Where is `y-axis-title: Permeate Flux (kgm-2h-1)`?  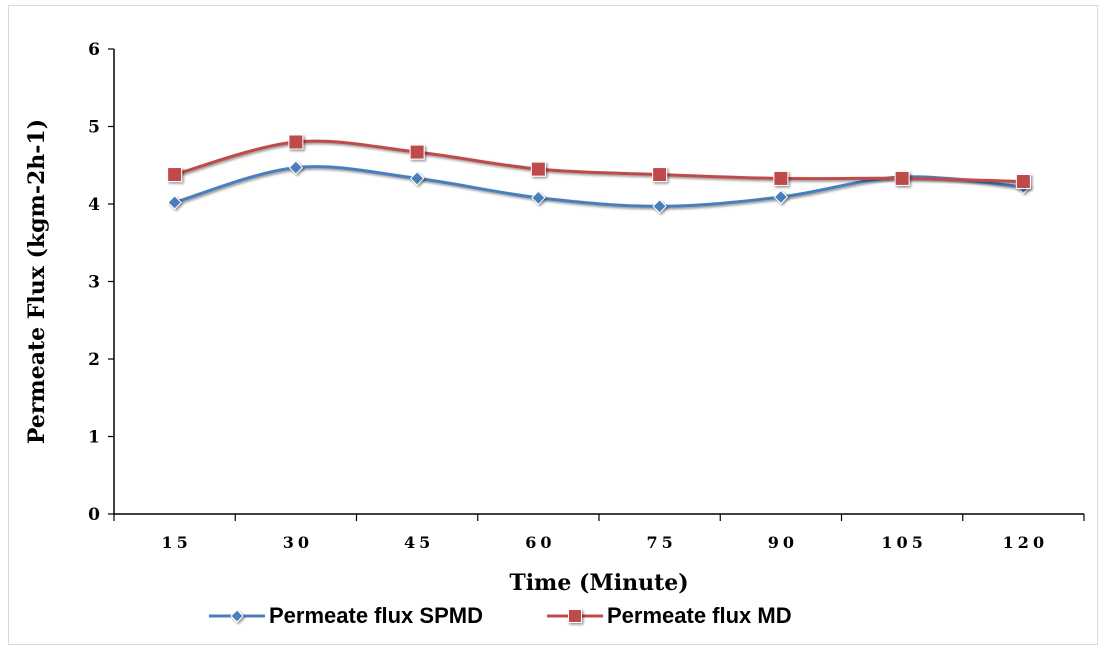 y-axis-title: Permeate Flux (kgm-2h-1) is located at coordinates (37, 281).